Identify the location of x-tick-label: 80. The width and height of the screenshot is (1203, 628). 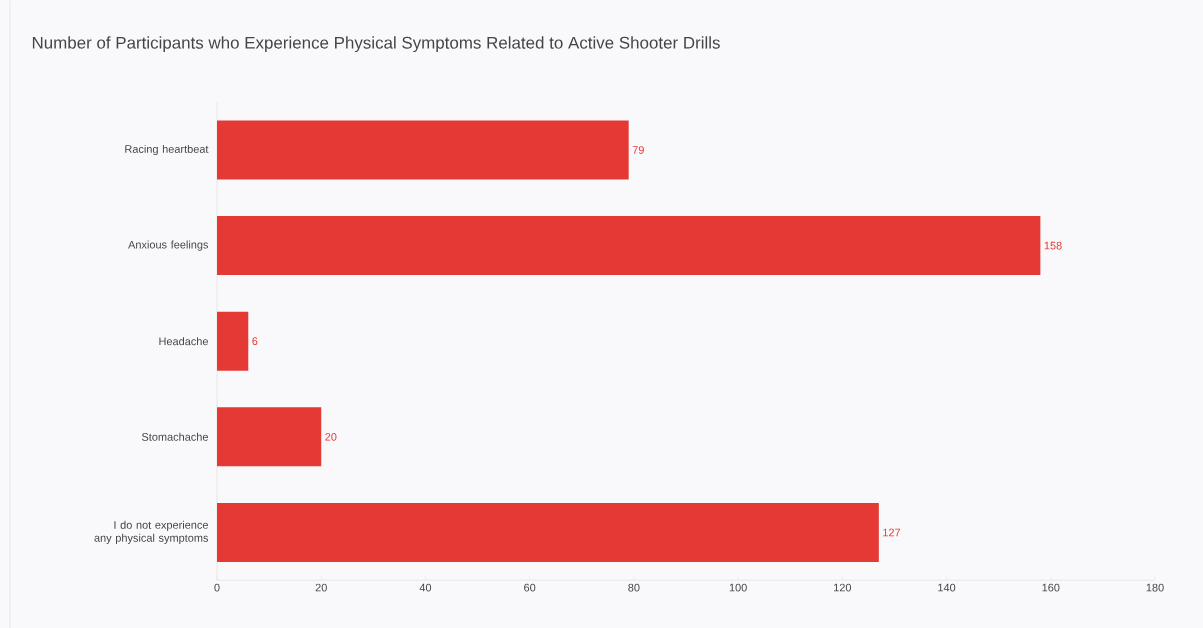
(634, 587).